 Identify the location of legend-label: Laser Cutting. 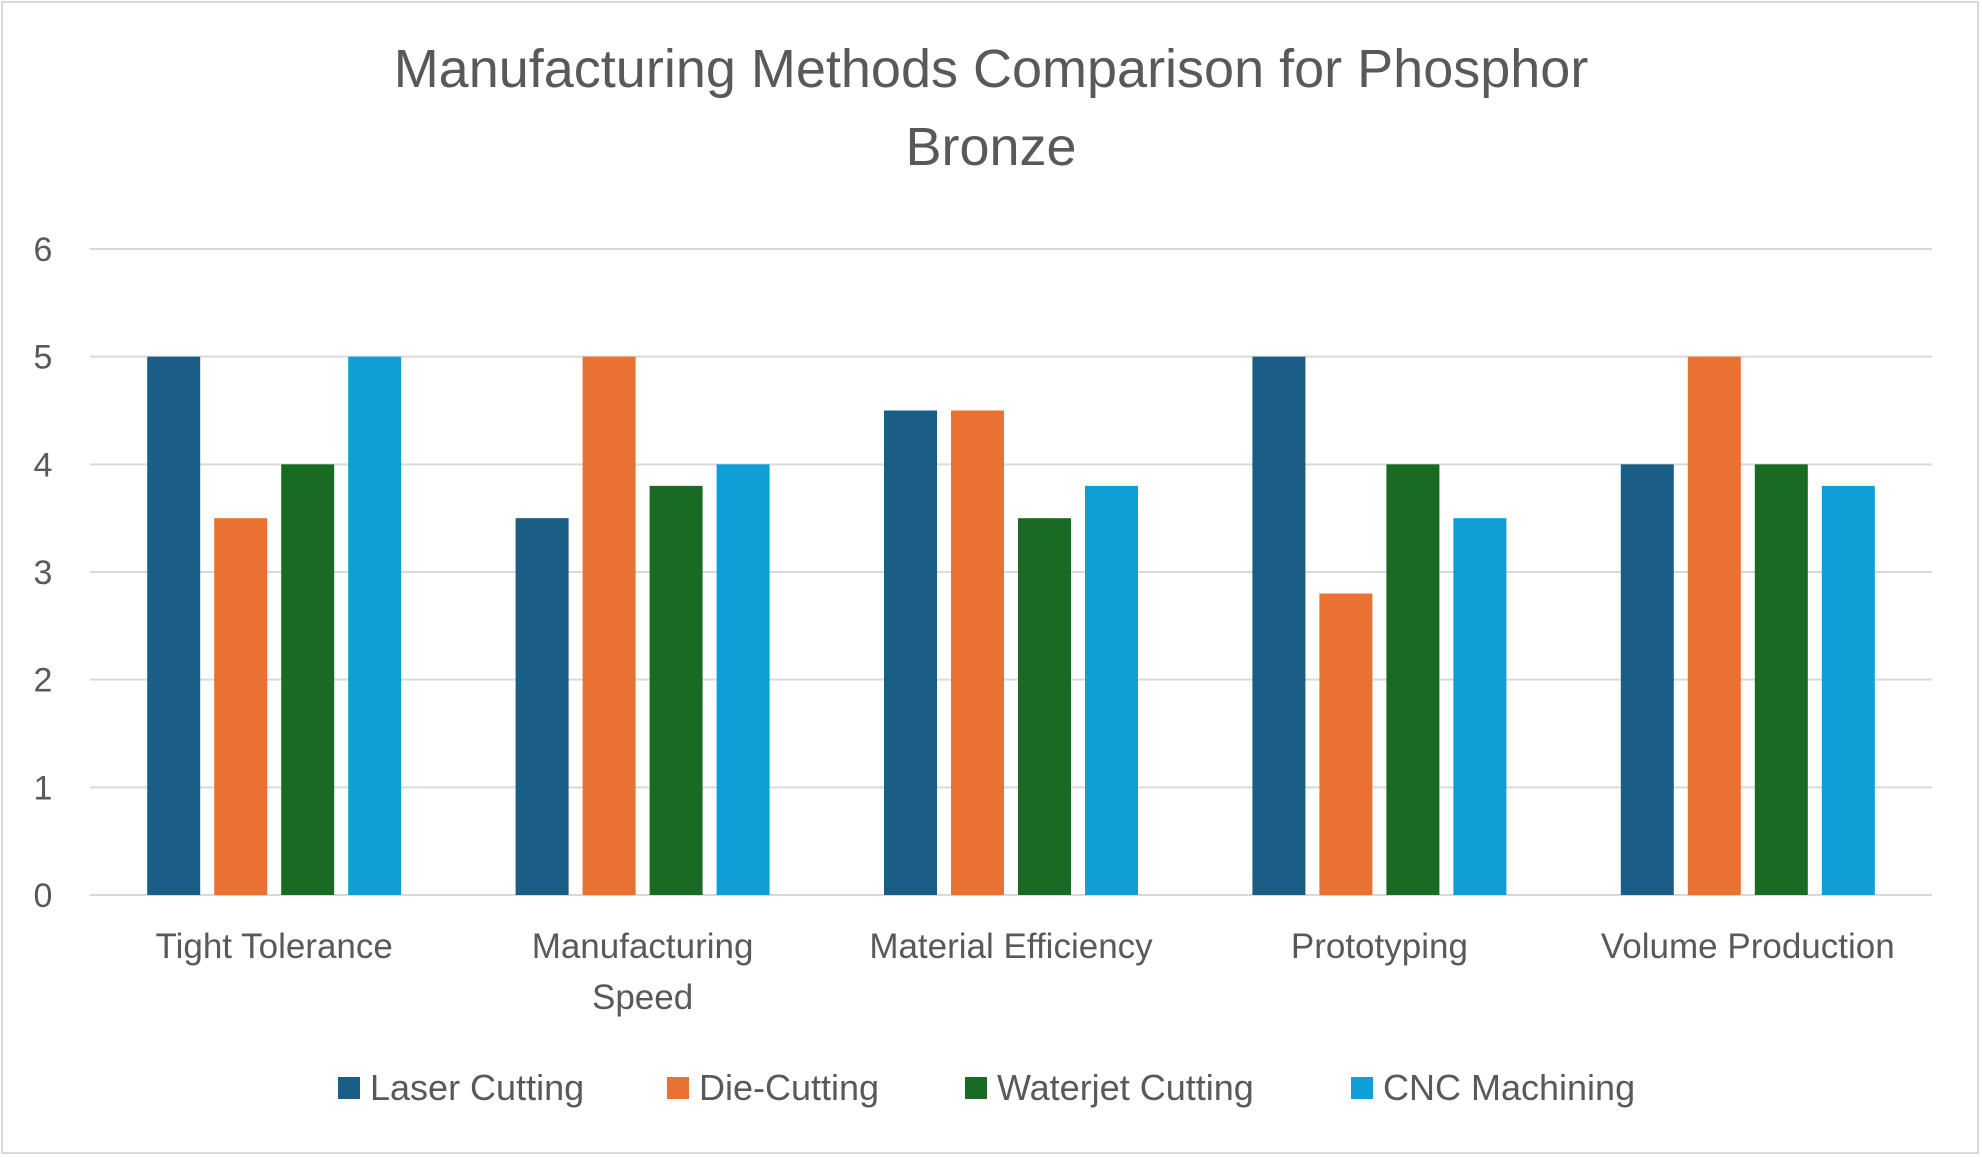
(477, 1087).